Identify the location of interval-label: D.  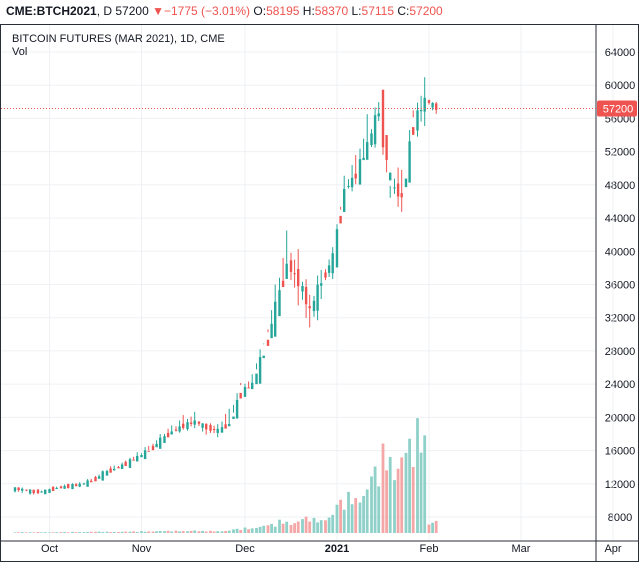
(108, 11).